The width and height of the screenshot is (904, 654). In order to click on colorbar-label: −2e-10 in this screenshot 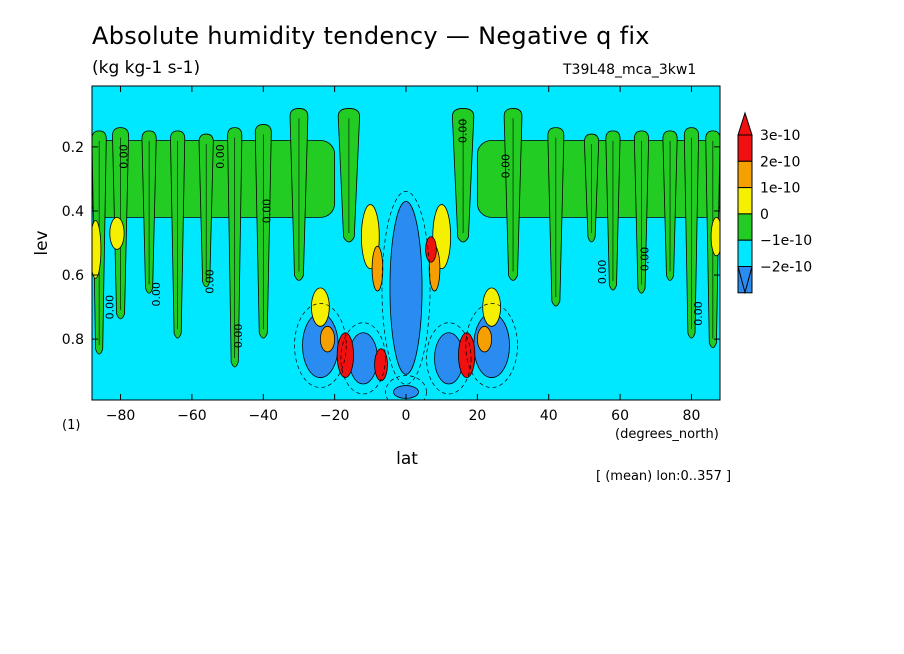, I will do `click(786, 268)`.